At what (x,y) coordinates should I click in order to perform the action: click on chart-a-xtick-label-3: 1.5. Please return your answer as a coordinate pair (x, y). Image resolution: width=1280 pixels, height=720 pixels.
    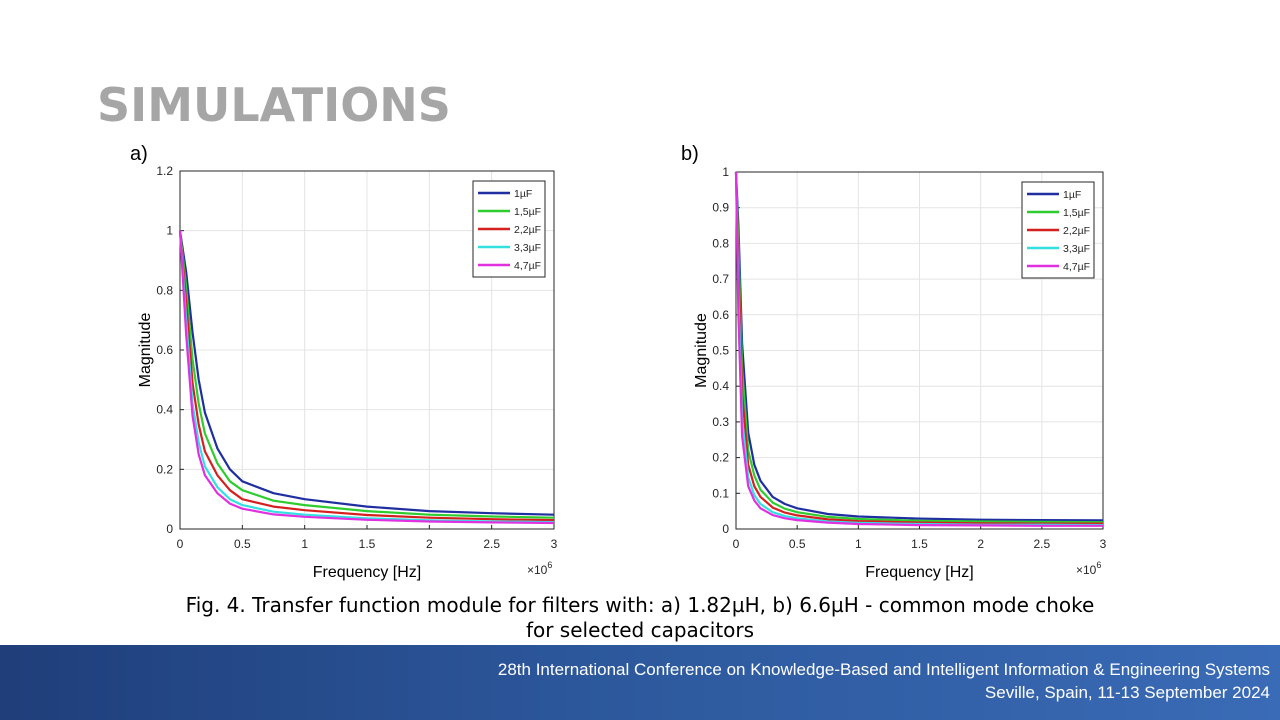
    Looking at the image, I should click on (367, 544).